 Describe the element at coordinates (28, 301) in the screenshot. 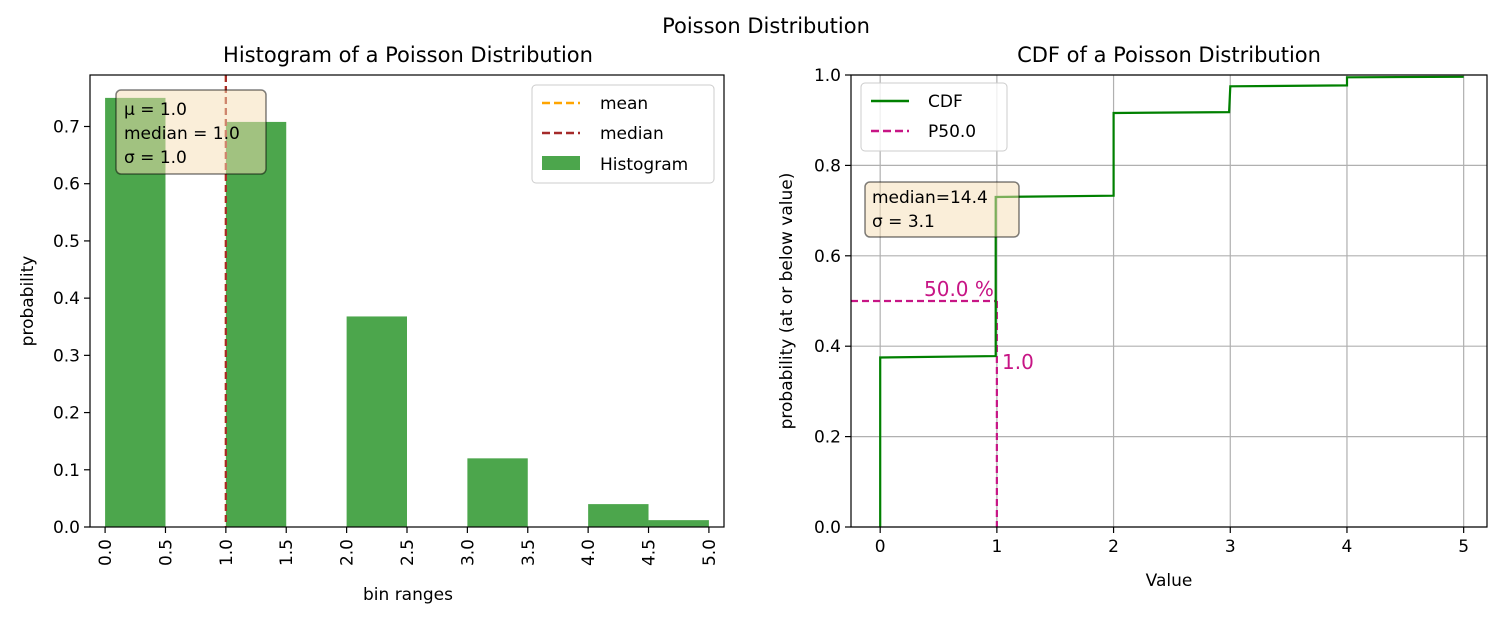

I see `histogram-y-label: probability` at that location.